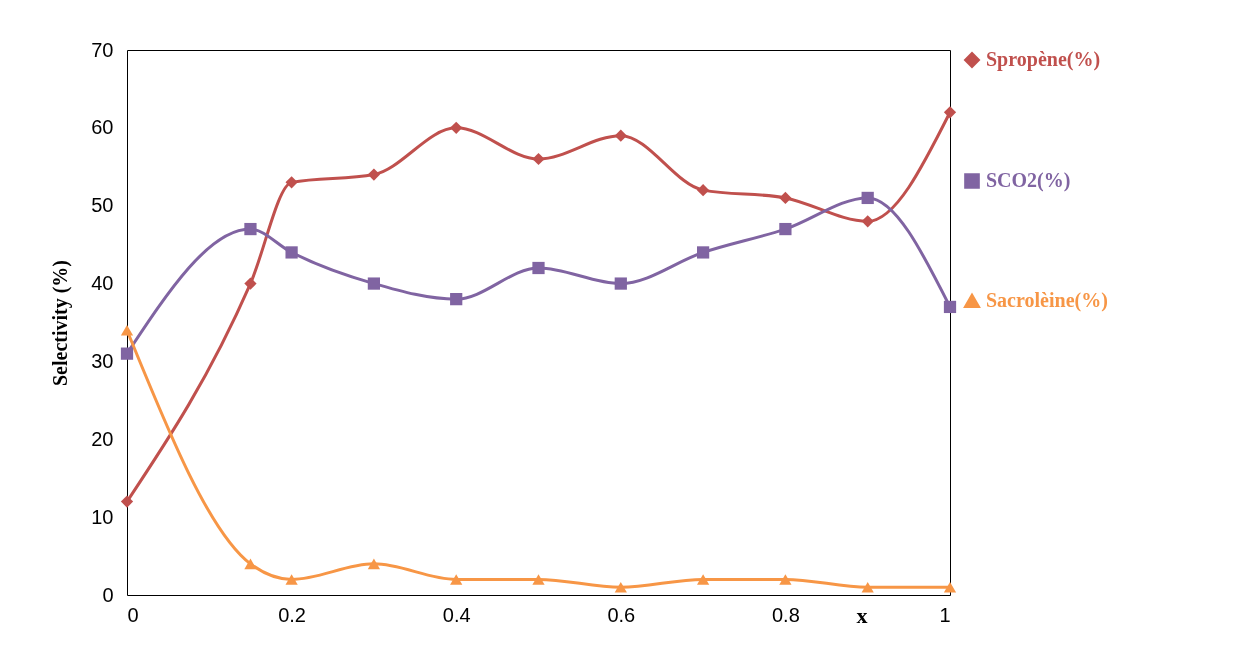 This screenshot has width=1255, height=666. What do you see at coordinates (1043, 59) in the screenshot?
I see `legend-label: Spropène(%)` at bounding box center [1043, 59].